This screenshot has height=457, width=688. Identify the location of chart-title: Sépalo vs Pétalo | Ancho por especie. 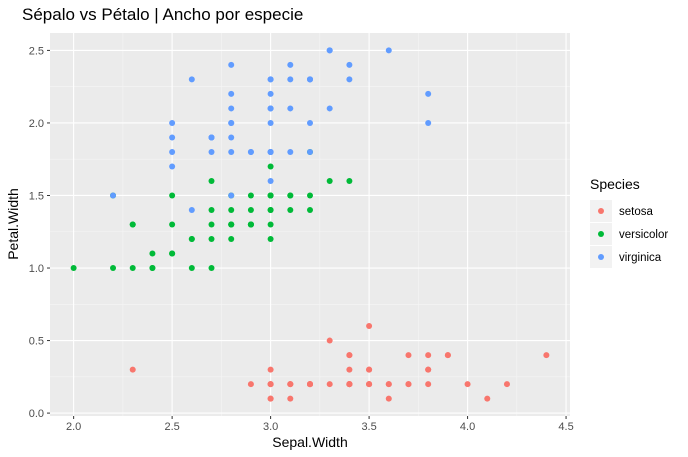
(162, 14).